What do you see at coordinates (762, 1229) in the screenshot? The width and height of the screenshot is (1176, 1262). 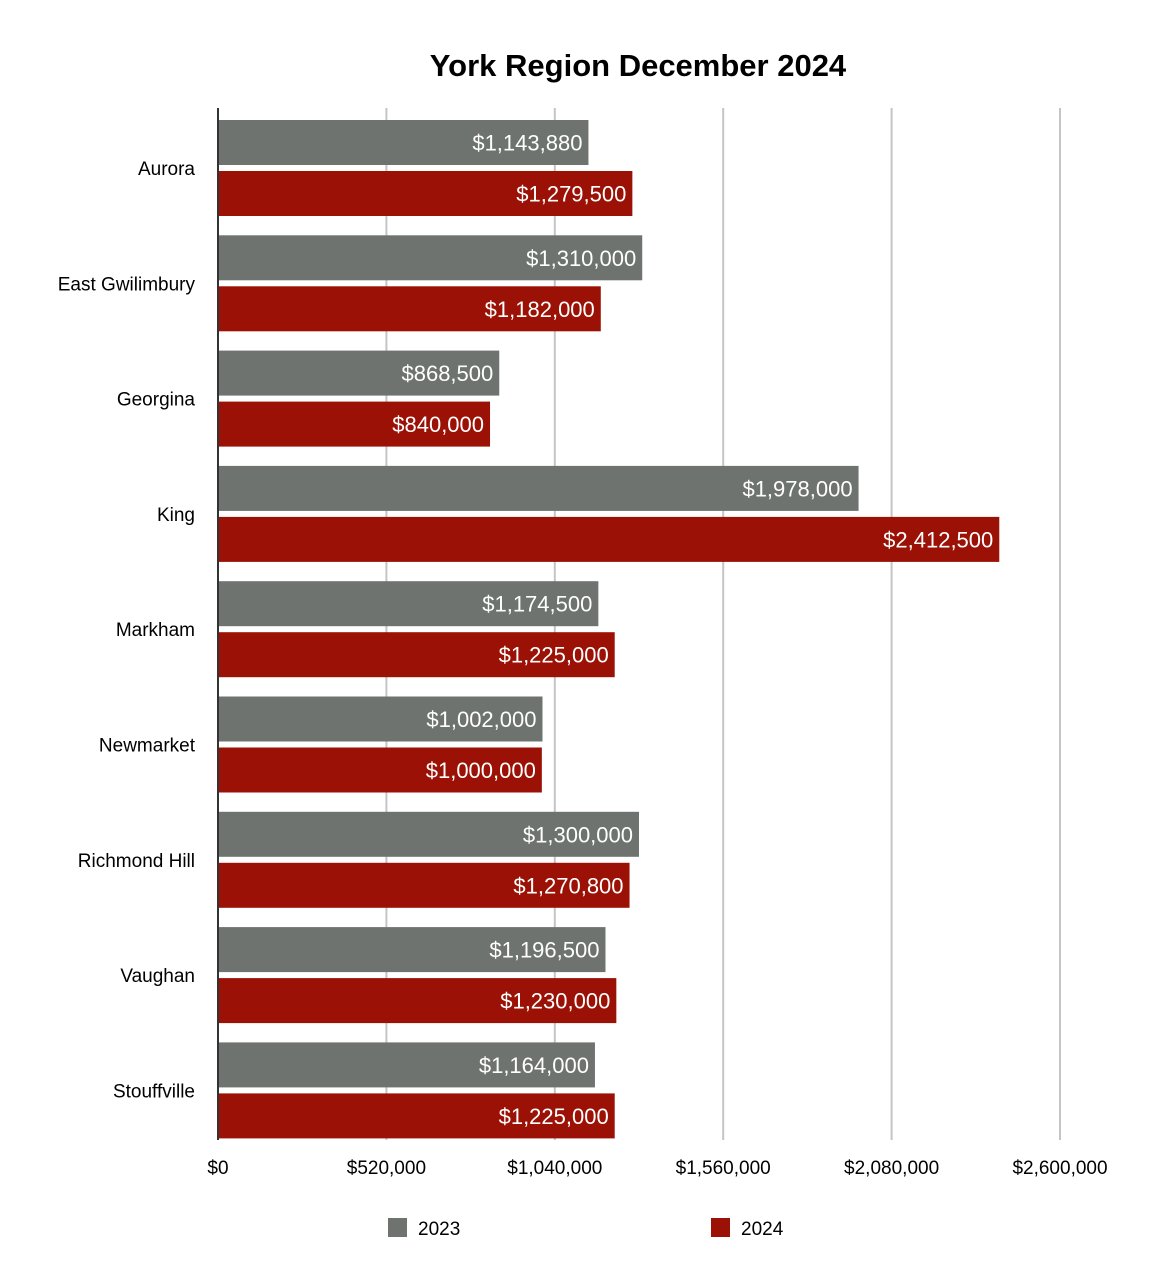 I see `legend-label: 2024` at bounding box center [762, 1229].